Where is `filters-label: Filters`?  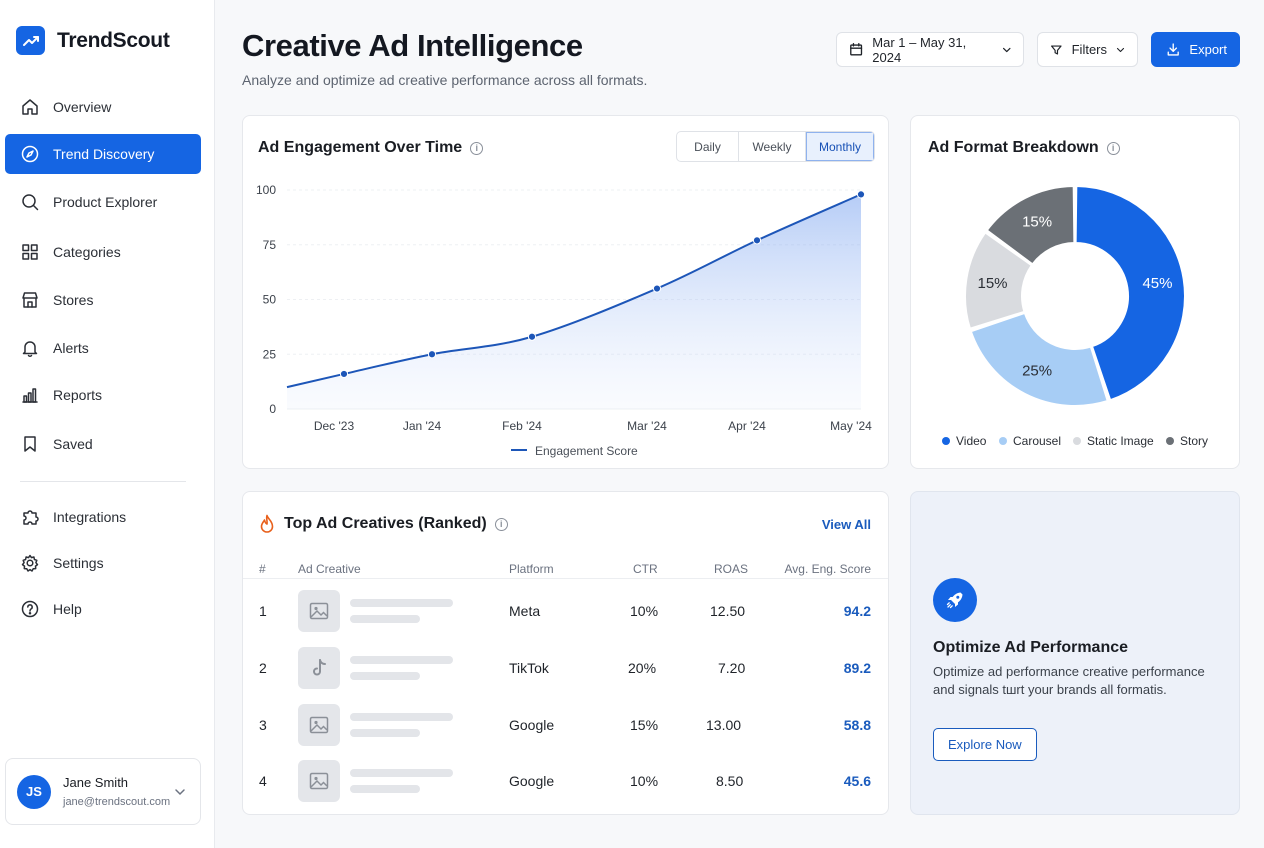 filters-label: Filters is located at coordinates (1089, 49).